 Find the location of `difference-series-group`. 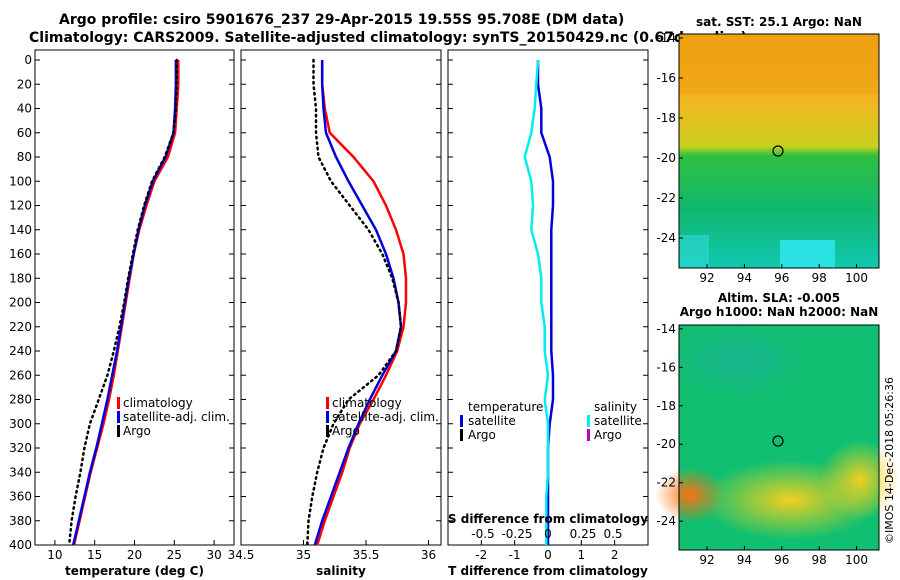

difference-series-group is located at coordinates (539, 302).